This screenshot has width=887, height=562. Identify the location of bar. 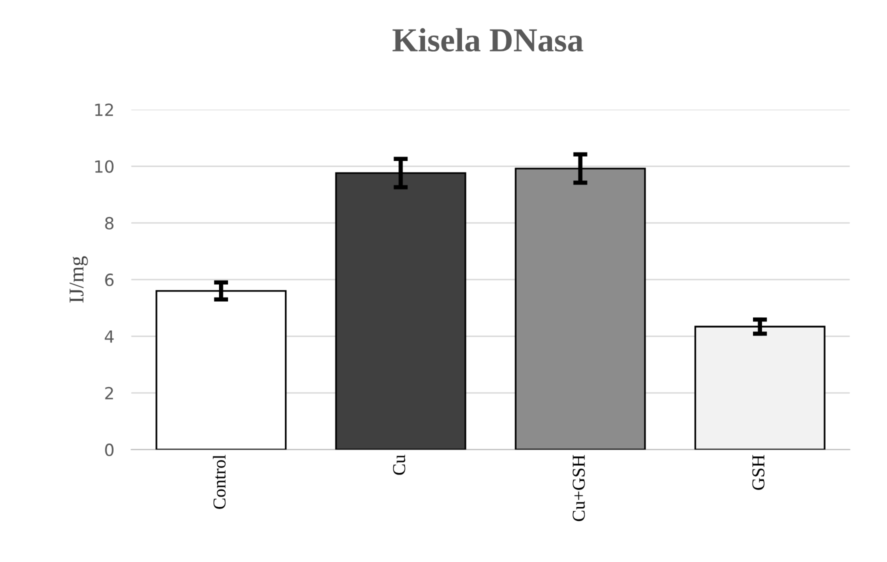
(760, 388).